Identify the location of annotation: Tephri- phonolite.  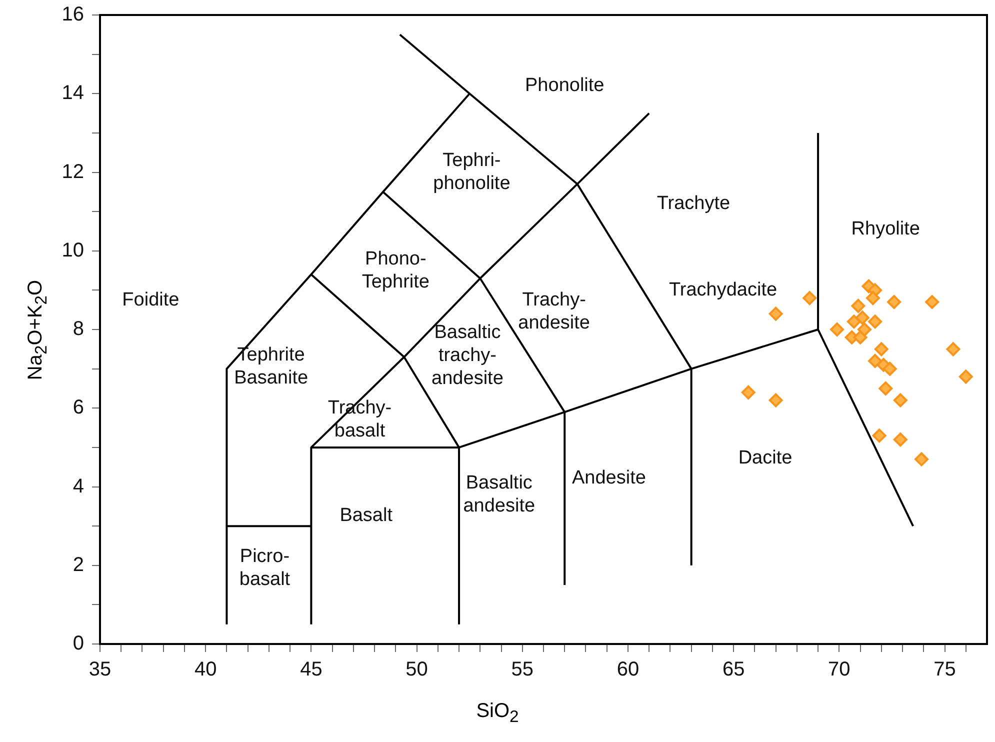
(471, 172).